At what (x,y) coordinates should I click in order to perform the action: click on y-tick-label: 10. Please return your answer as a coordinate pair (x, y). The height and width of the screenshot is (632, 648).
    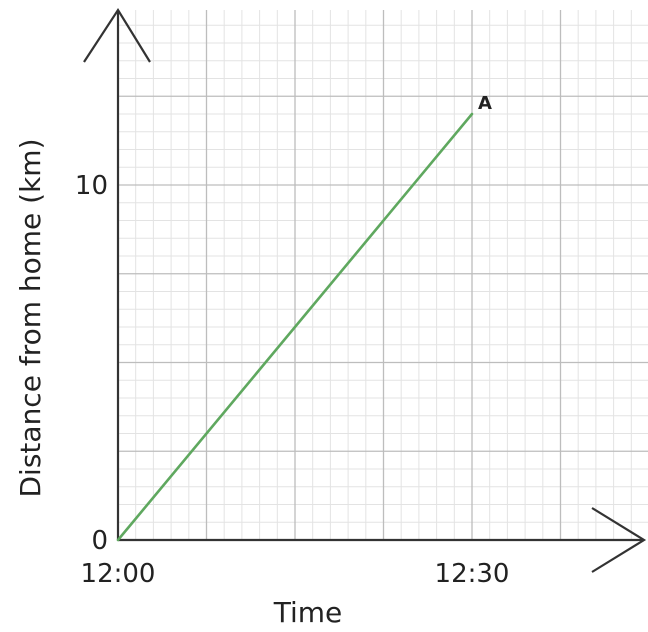
    Looking at the image, I should click on (91, 186).